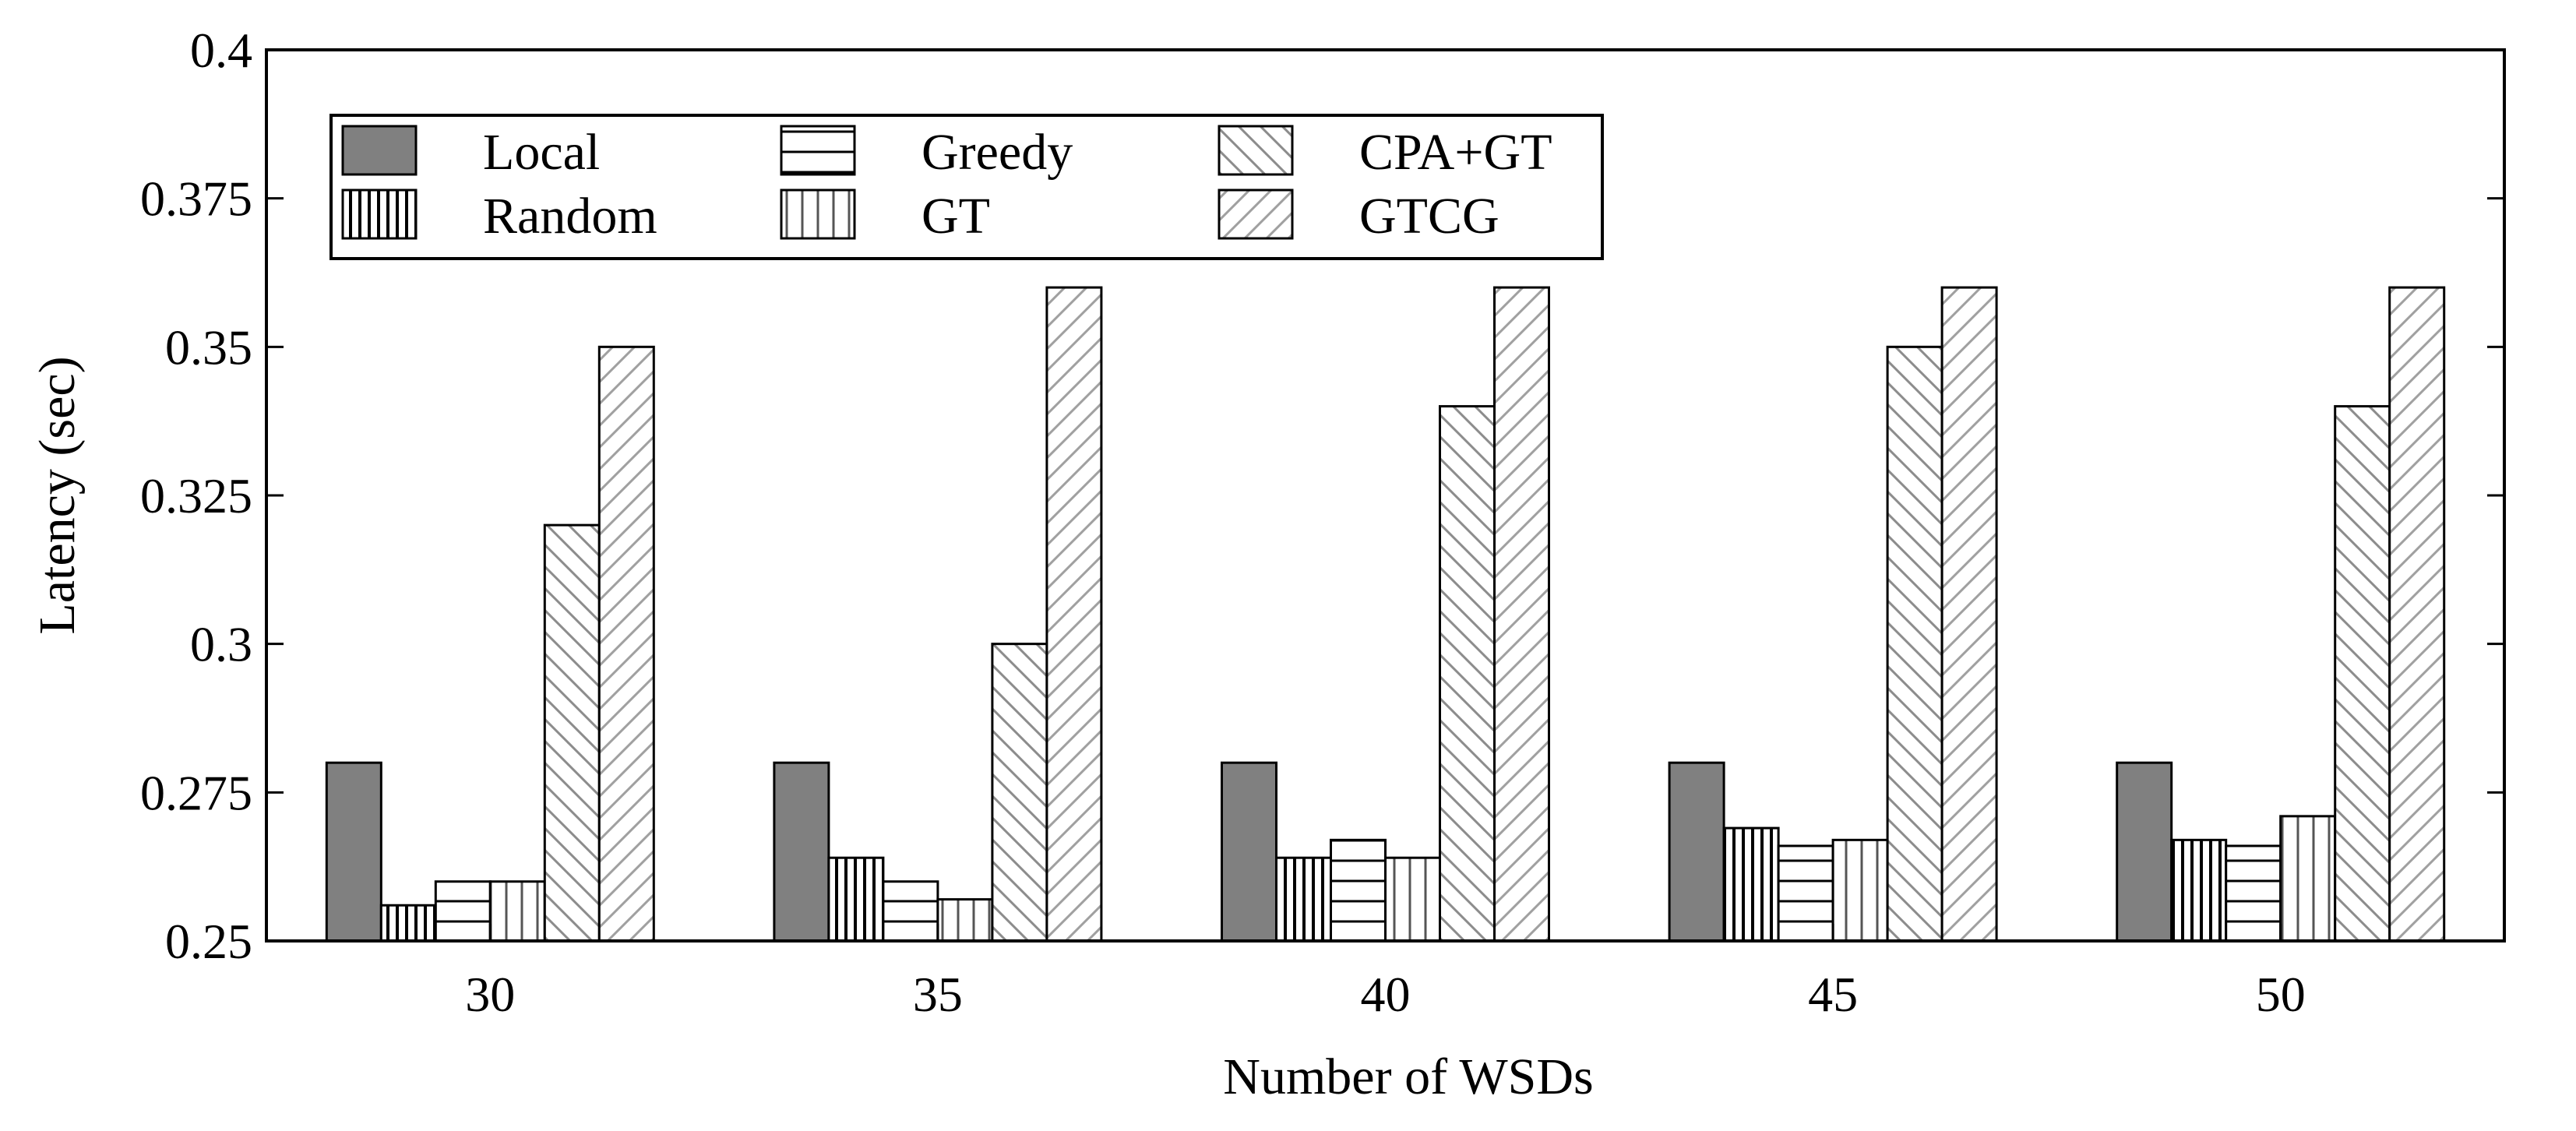  Describe the element at coordinates (938, 994) in the screenshot. I see `x-tick-label: 35` at that location.